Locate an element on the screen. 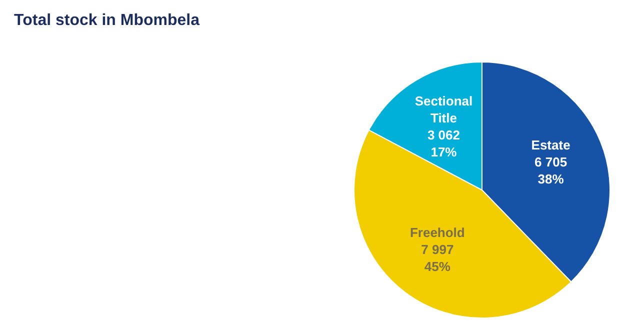 This screenshot has width=640, height=328. data-label: 6 705 38% is located at coordinates (551, 170).